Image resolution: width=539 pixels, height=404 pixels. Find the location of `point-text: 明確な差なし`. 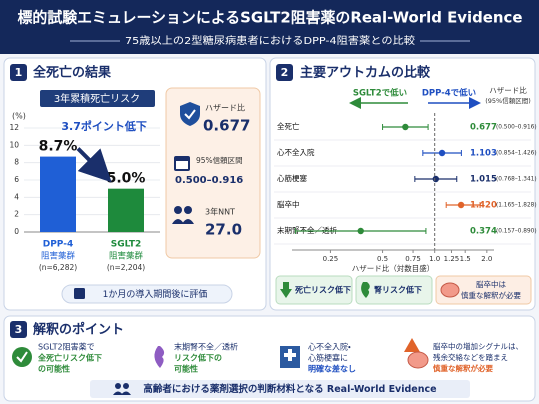

point-text: 明確な差なし is located at coordinates (332, 369).